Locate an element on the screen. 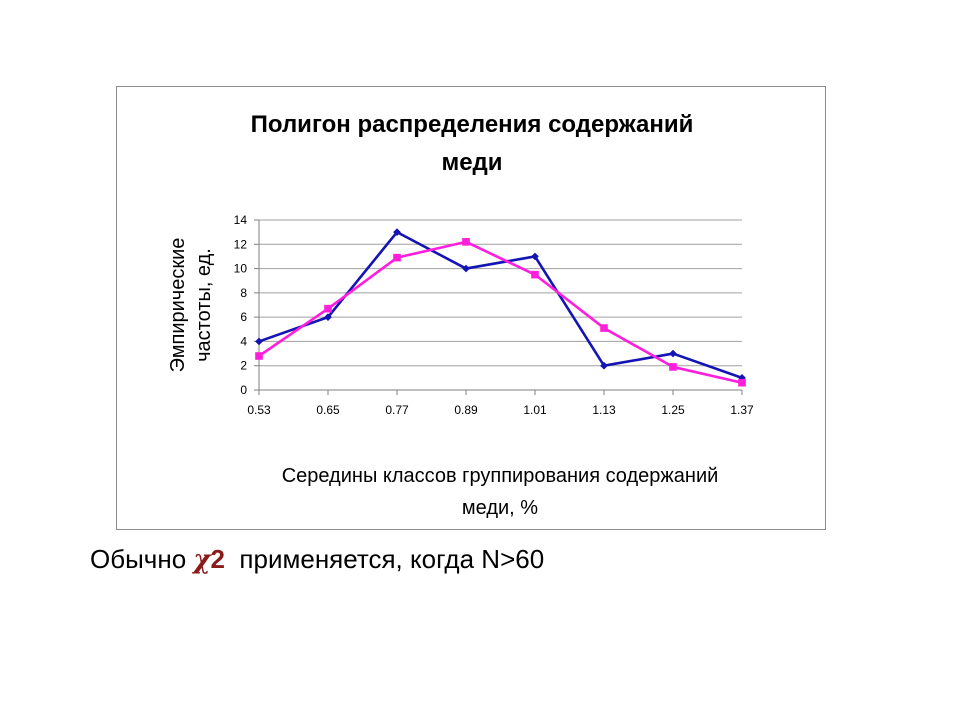 This screenshot has width=960, height=720. x-tick-label-2: 0.77 is located at coordinates (397, 410).